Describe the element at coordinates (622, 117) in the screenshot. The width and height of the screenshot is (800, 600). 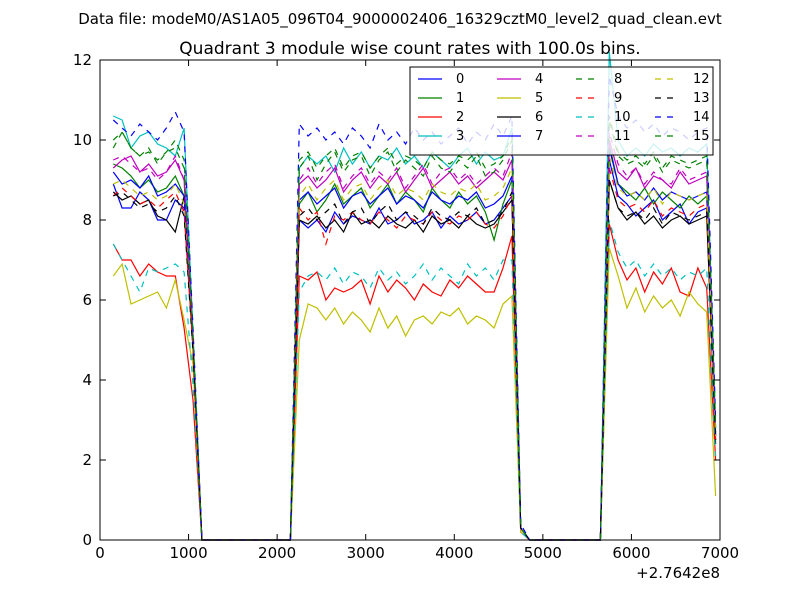
I see `legend-label-10: 10` at that location.